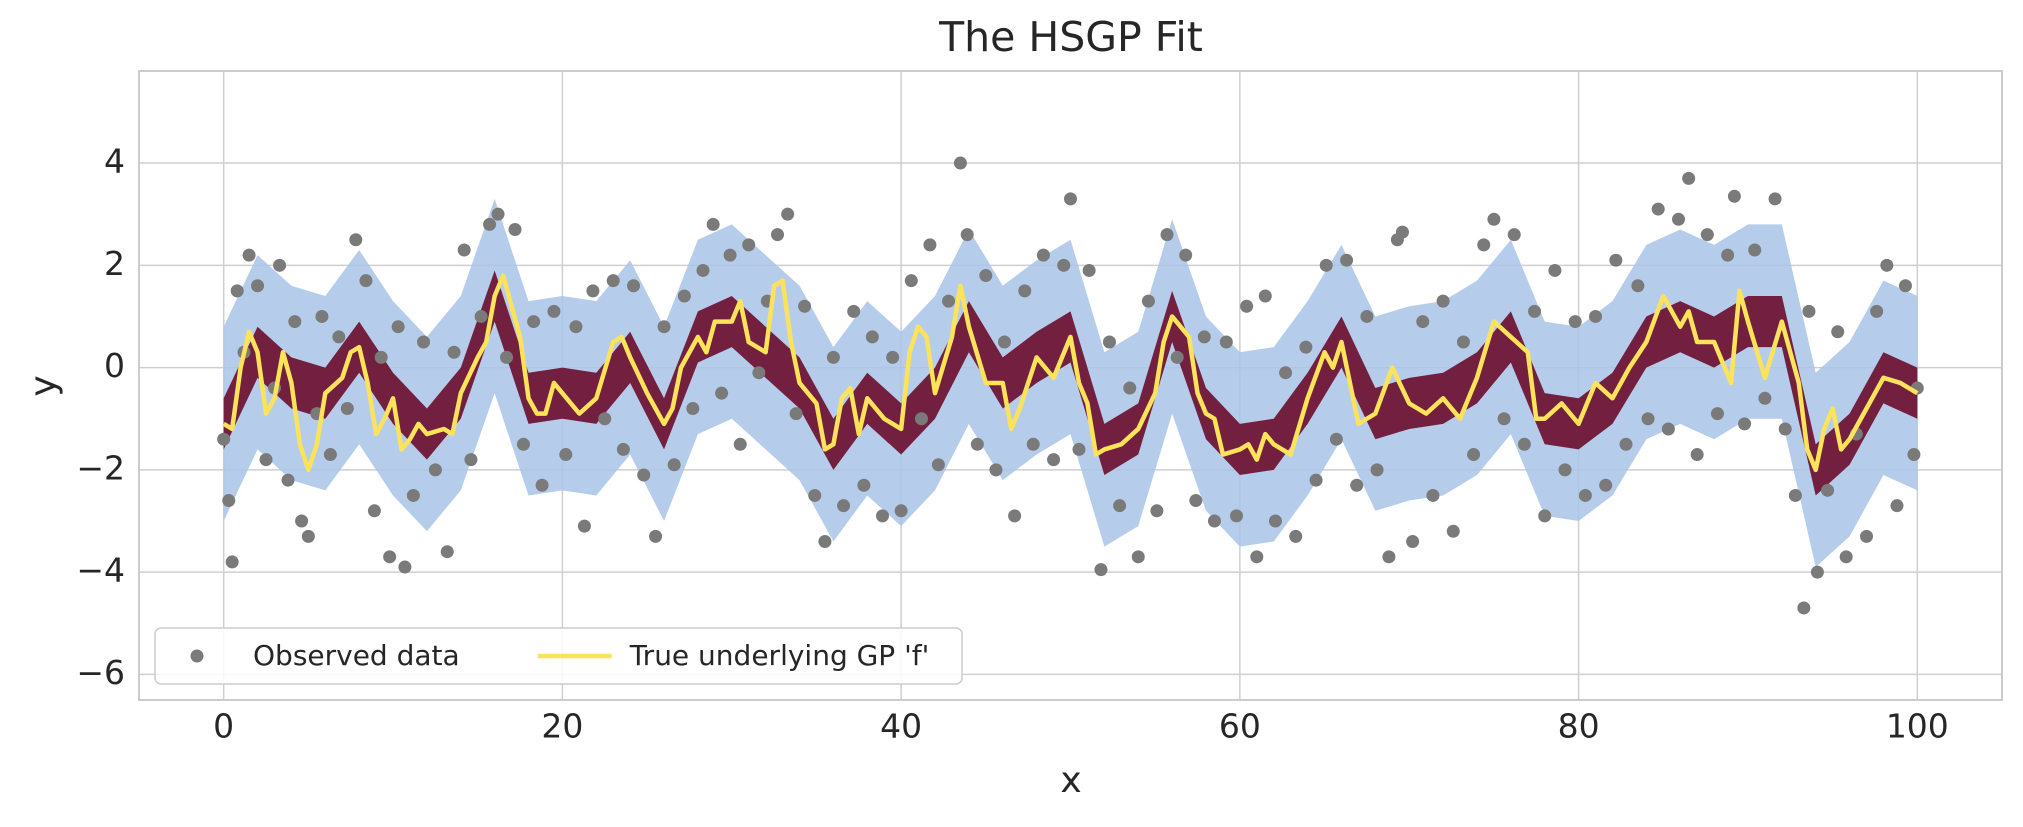 The width and height of the screenshot is (2023, 827). Describe the element at coordinates (558, 656) in the screenshot. I see `legend: Observed data True underlying GP 'f'` at that location.